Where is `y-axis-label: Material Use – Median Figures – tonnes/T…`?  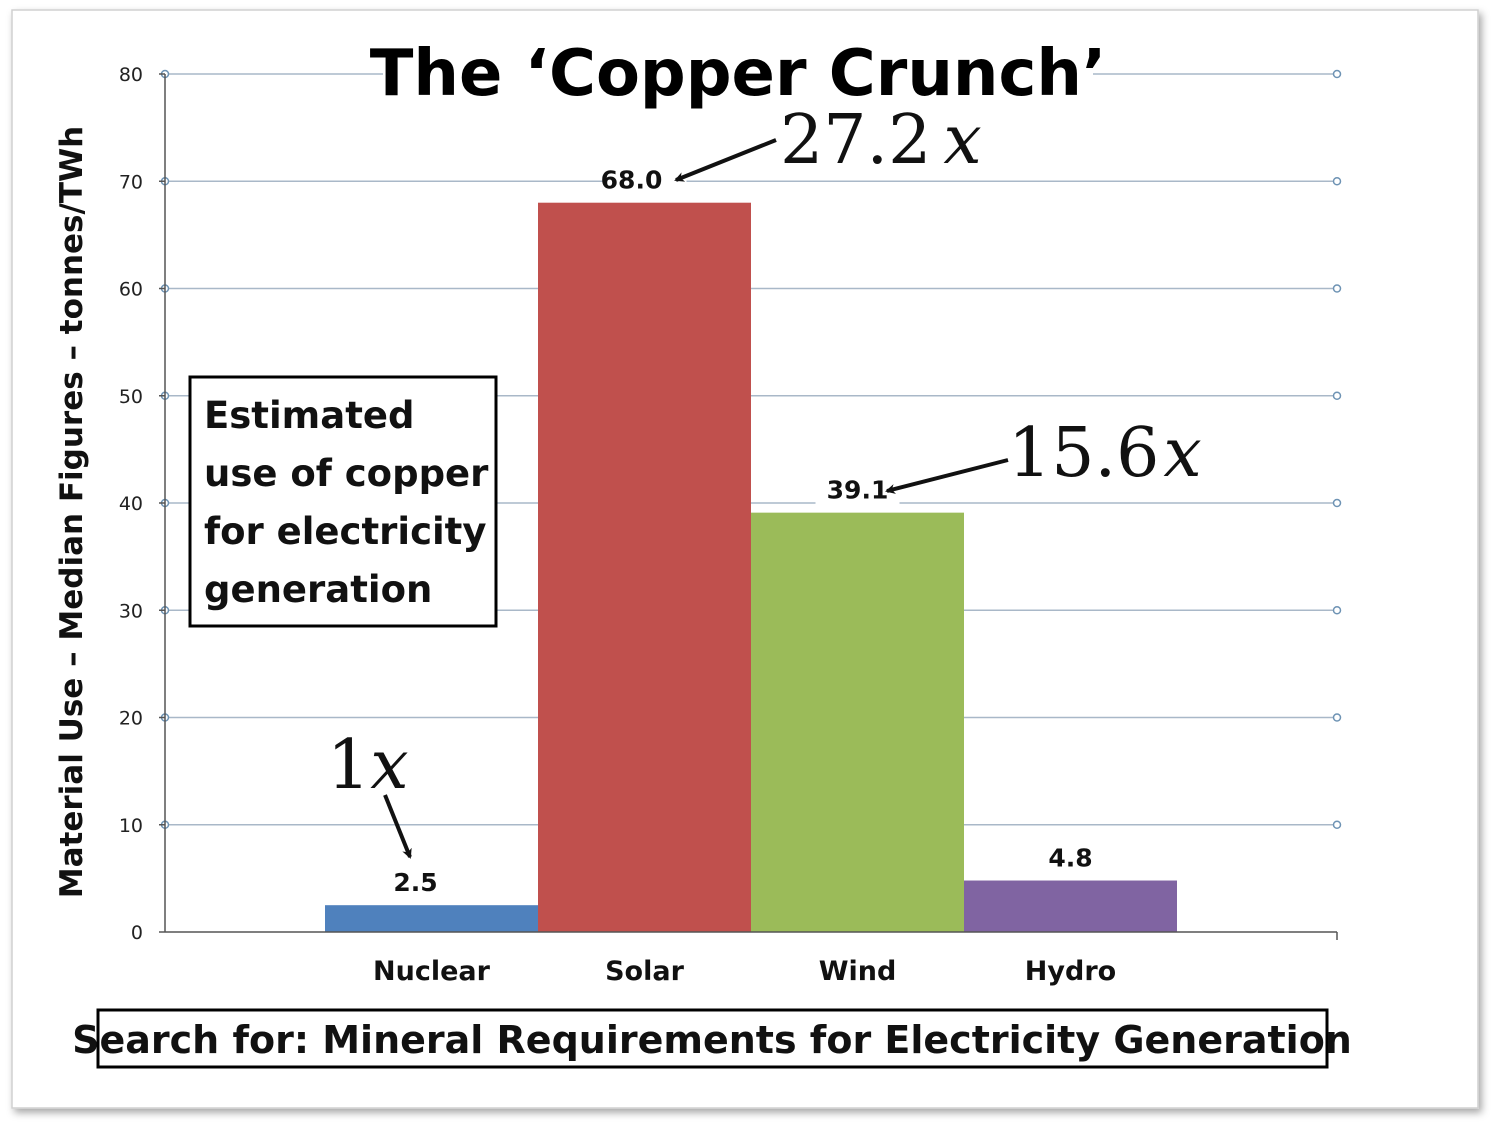 y-axis-label: Material Use – Median Figures – tonnes/T… is located at coordinates (72, 512).